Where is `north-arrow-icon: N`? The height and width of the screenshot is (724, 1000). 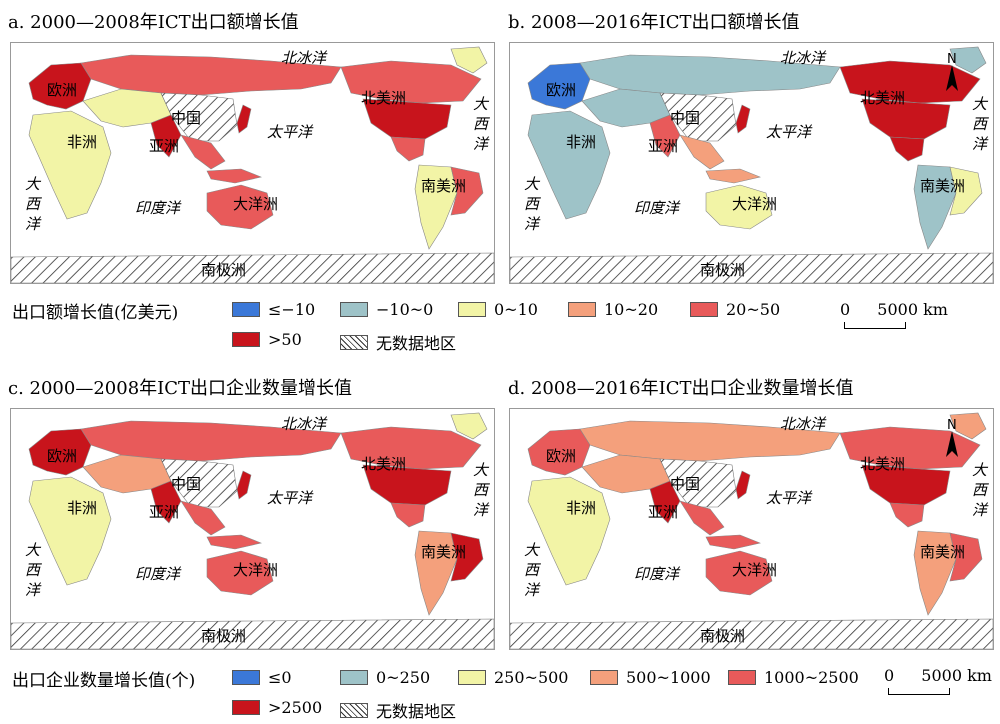
north-arrow-icon: N is located at coordinates (952, 71).